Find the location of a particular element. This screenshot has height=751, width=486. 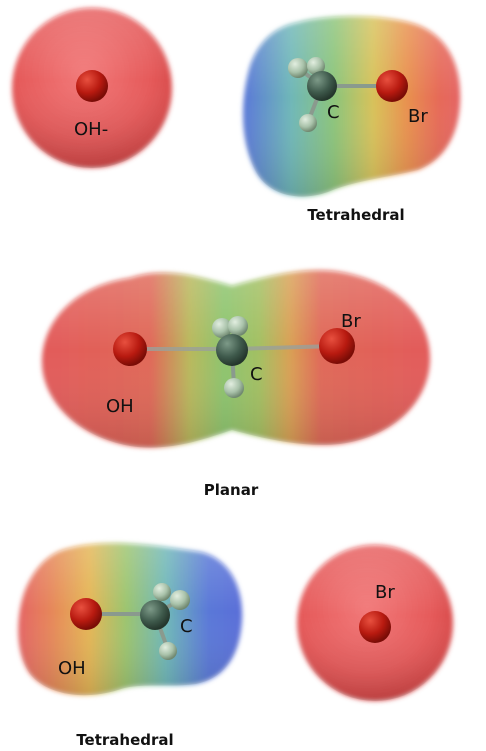

ts-oxygen-atom is located at coordinates (130, 349).